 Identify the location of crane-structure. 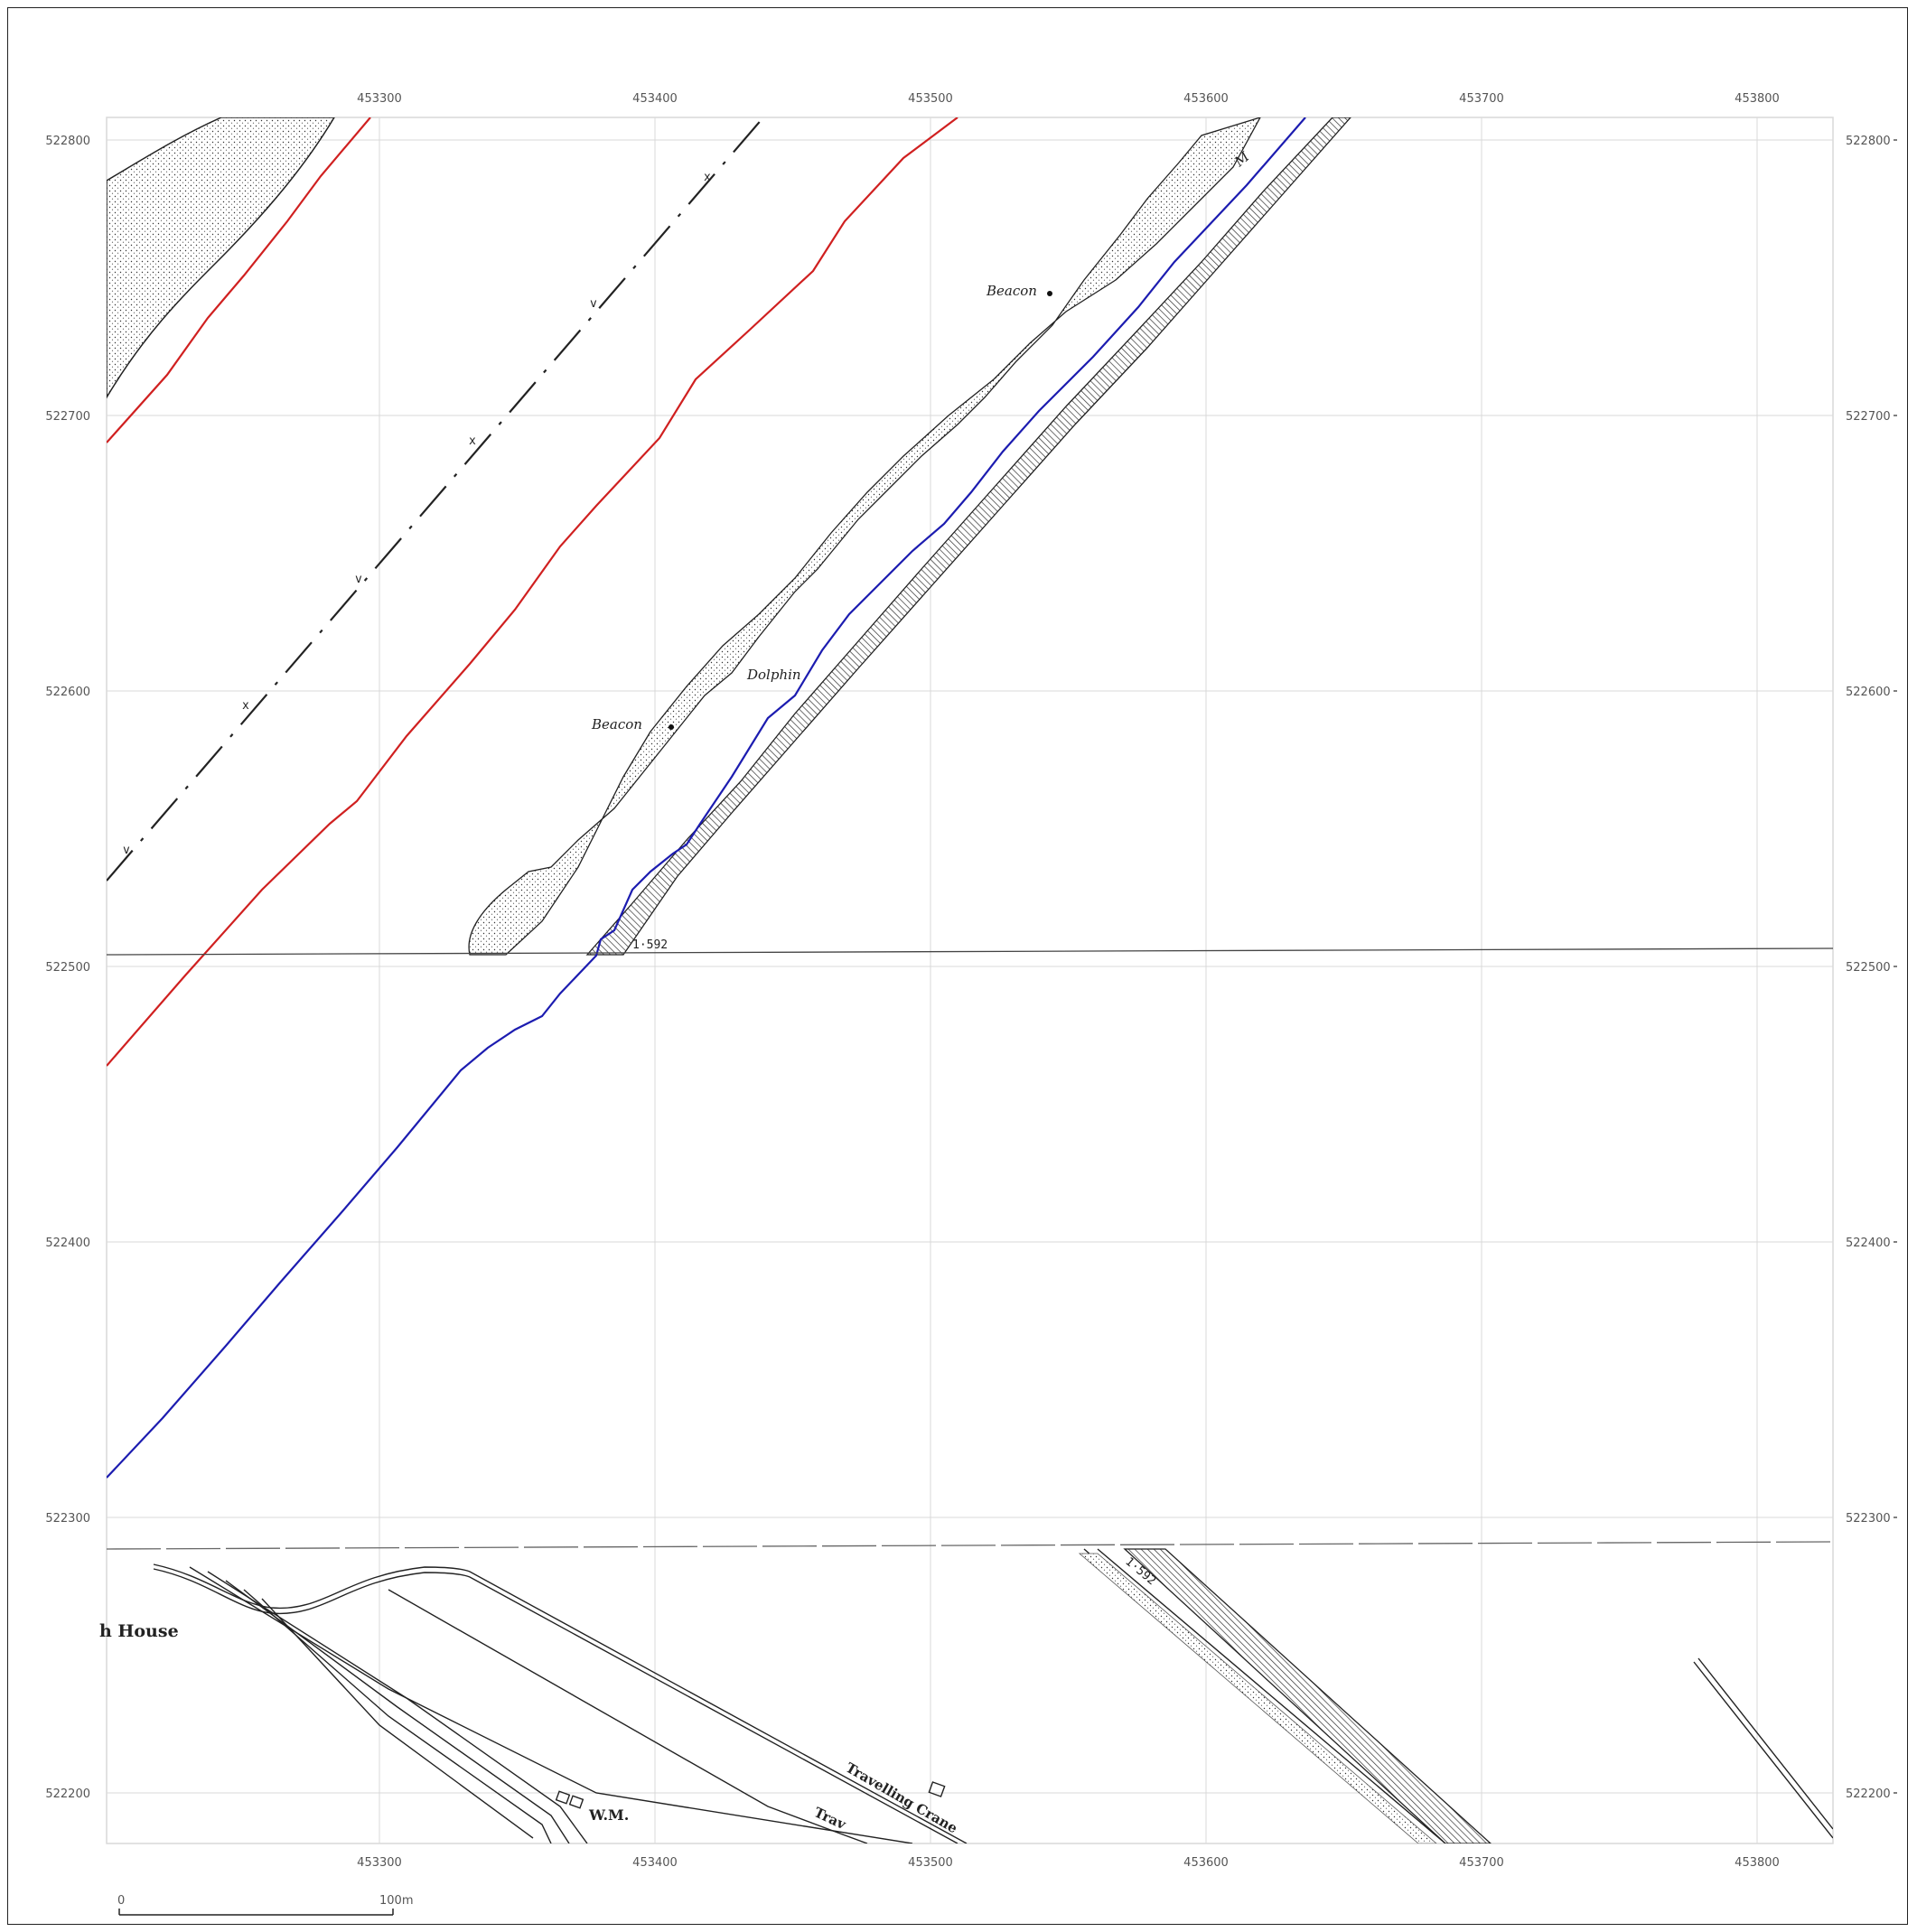
(937, 1789).